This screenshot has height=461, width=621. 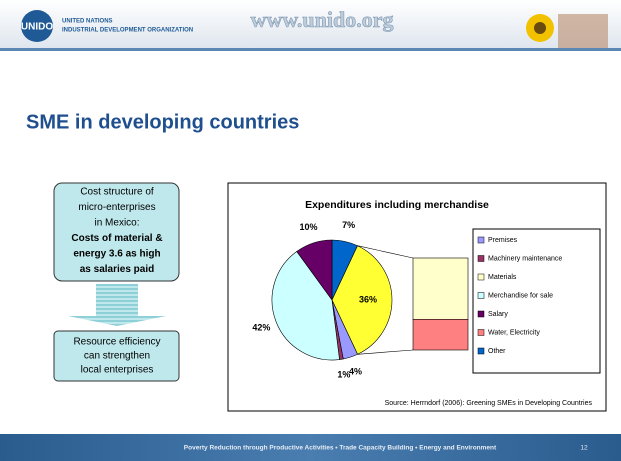 I want to click on legend-label: Water, Electricity, so click(x=514, y=332).